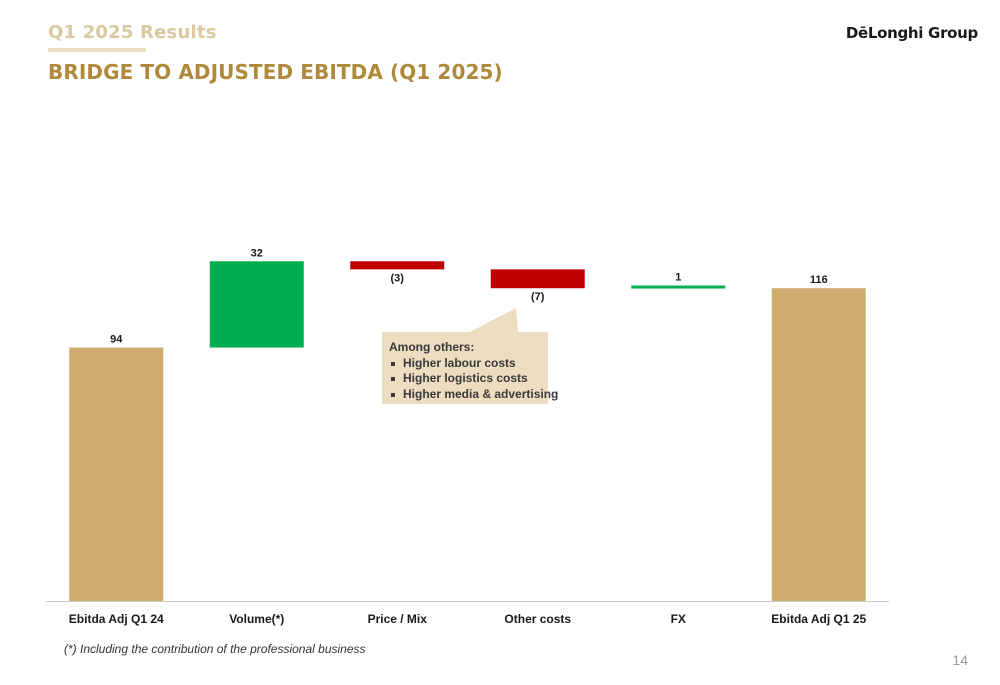  Describe the element at coordinates (398, 619) in the screenshot. I see `category-label-price-mix: Price / Mix` at that location.